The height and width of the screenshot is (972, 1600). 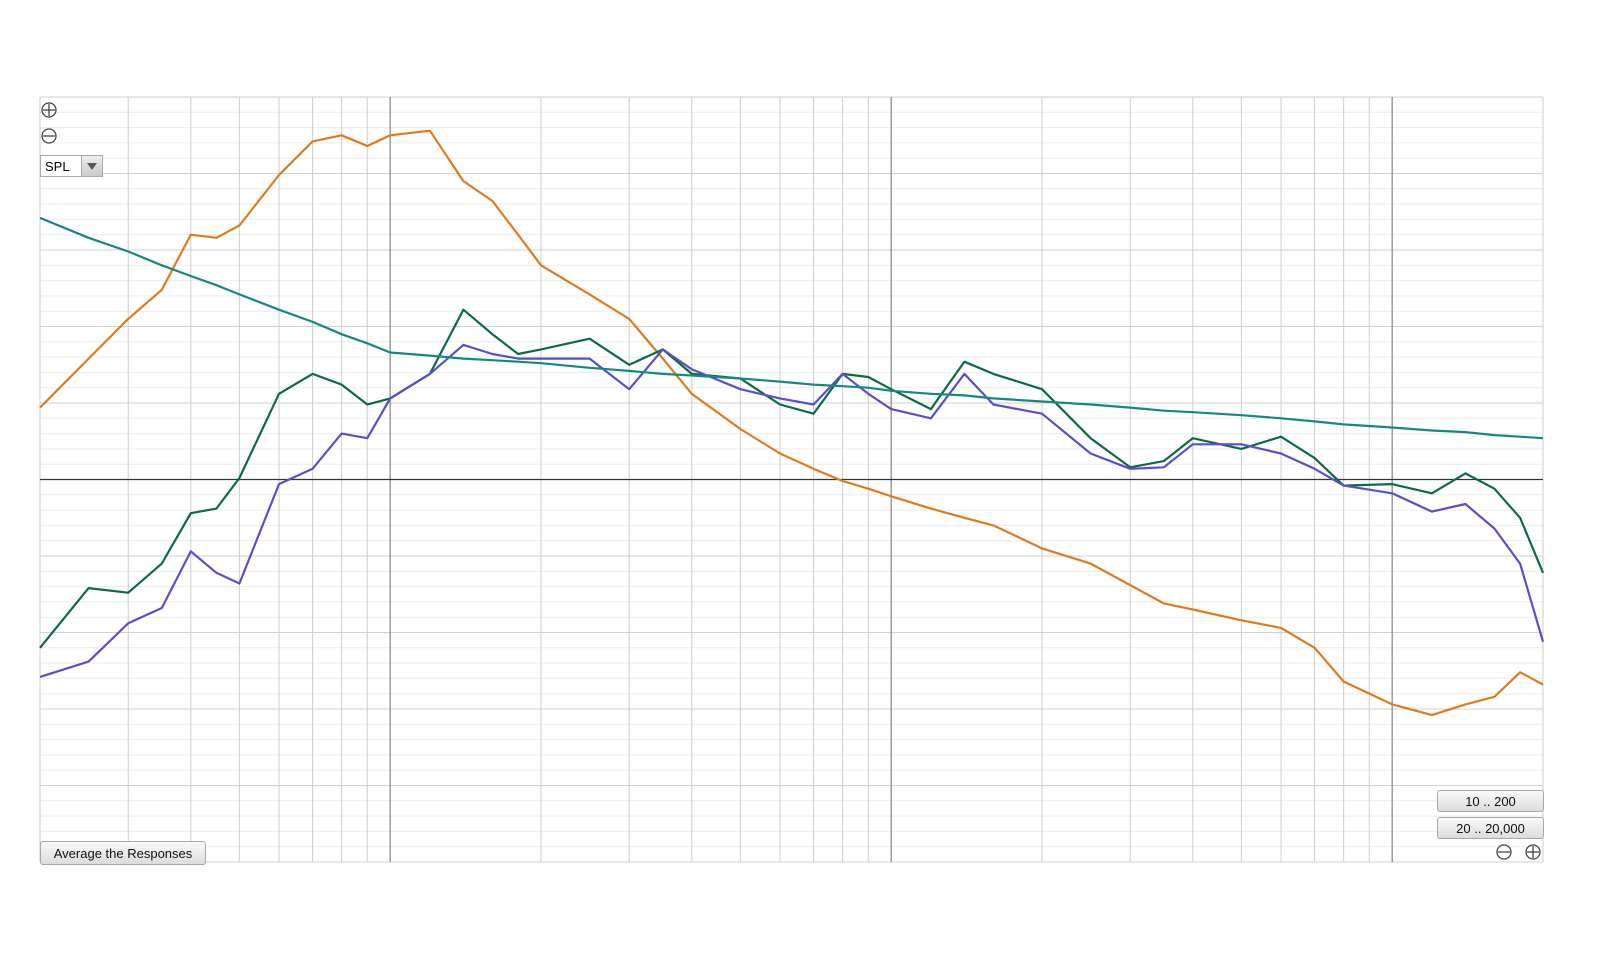 I want to click on zoom-in-x, so click(x=1533, y=852).